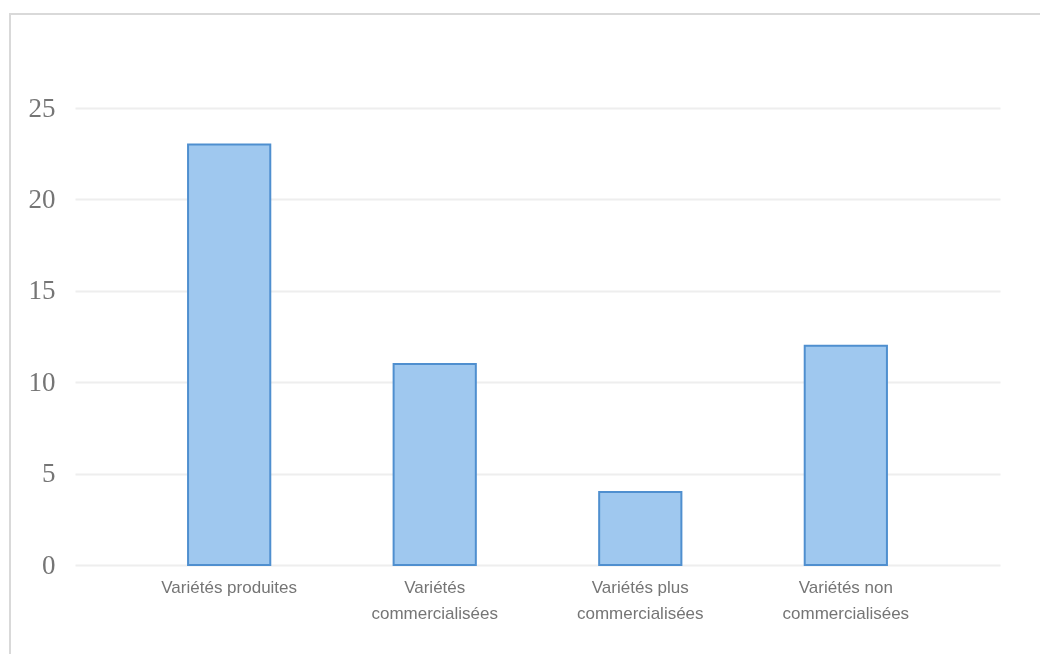  I want to click on y-tick-label: 5, so click(49, 473).